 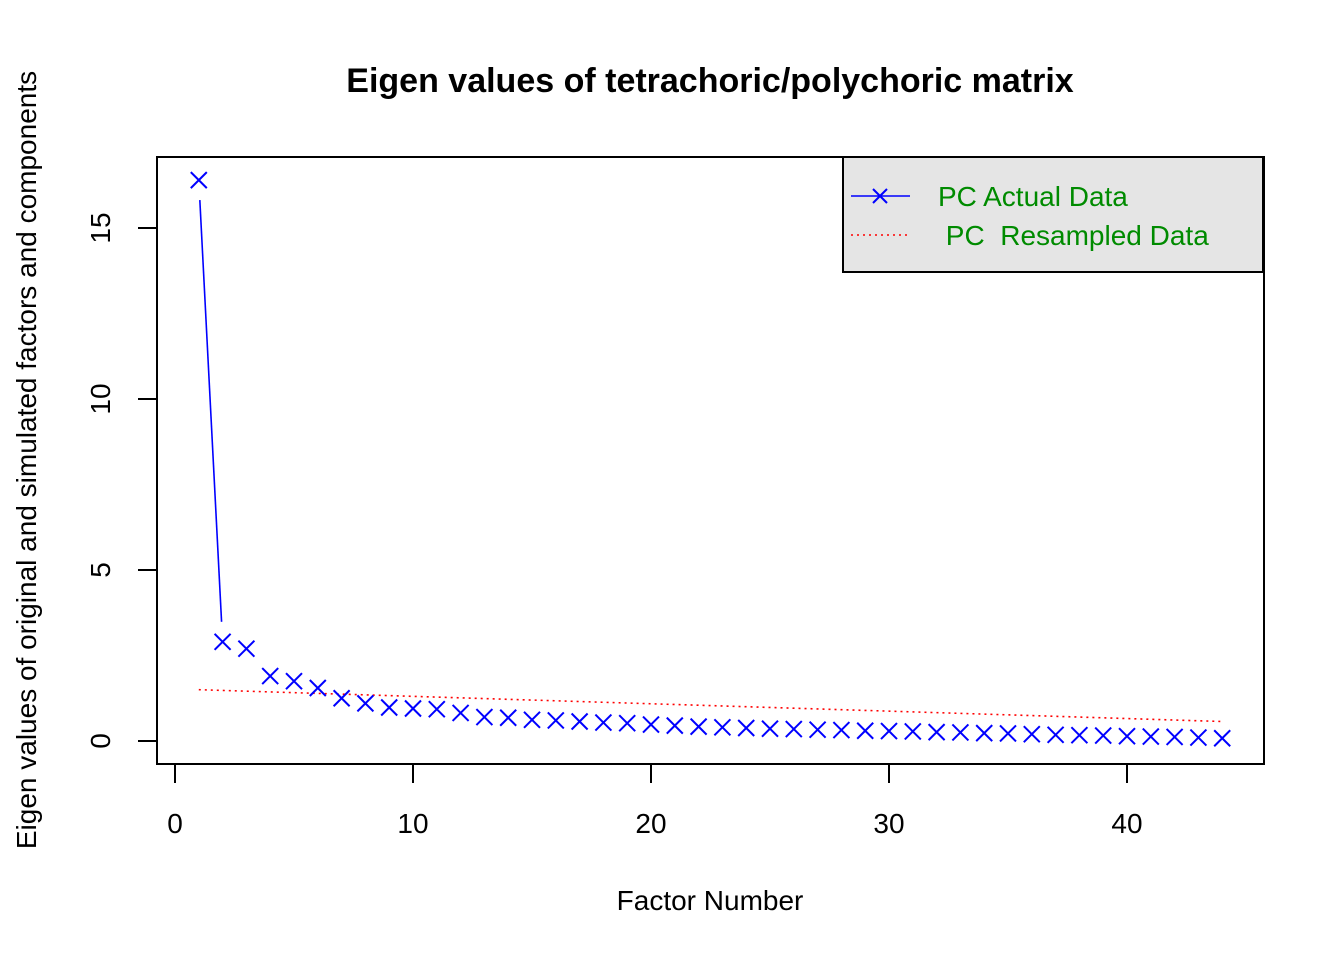 I want to click on actual-data-line-segment, so click(x=211, y=411).